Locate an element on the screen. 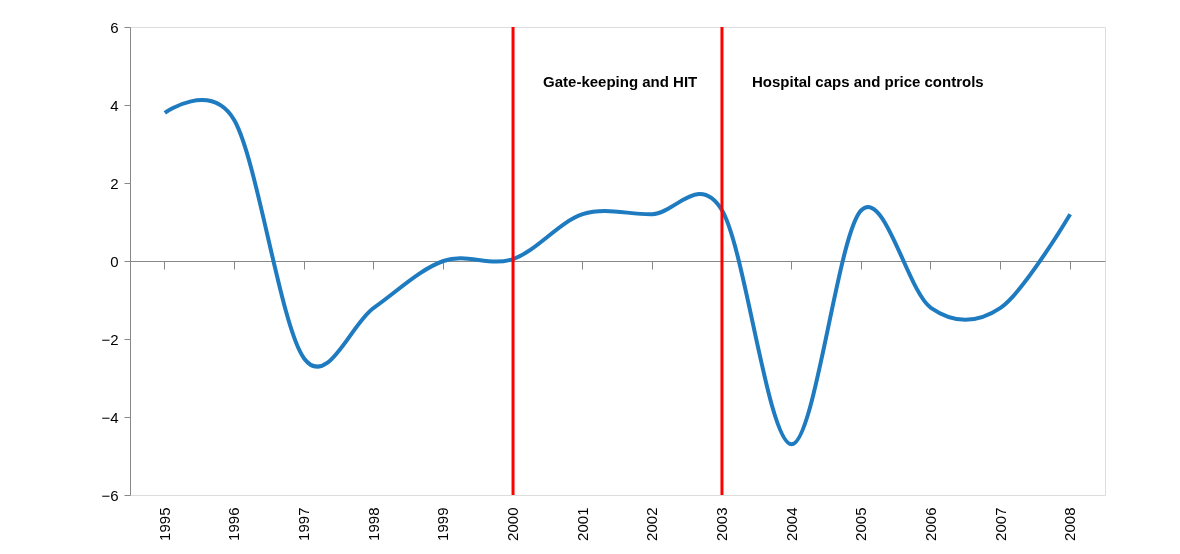 This screenshot has width=1180, height=554. x-tick-label: 2006 is located at coordinates (930, 524).